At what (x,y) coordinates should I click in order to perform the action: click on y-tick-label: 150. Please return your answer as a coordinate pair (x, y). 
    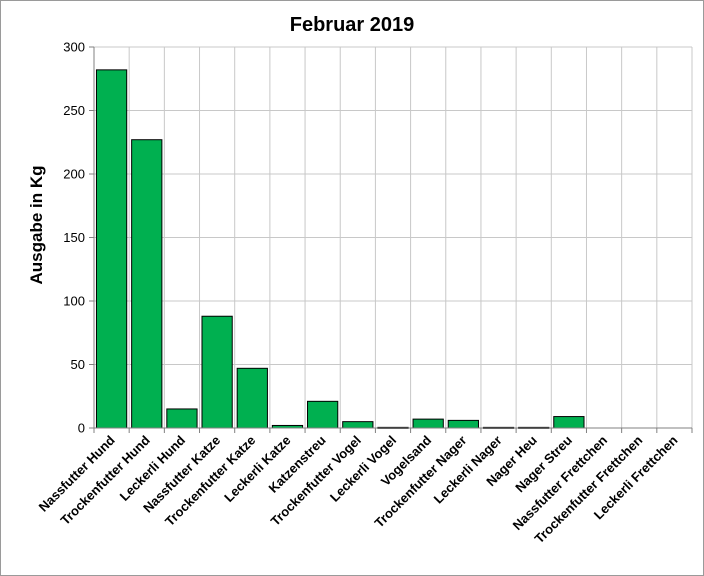
    Looking at the image, I should click on (74, 237).